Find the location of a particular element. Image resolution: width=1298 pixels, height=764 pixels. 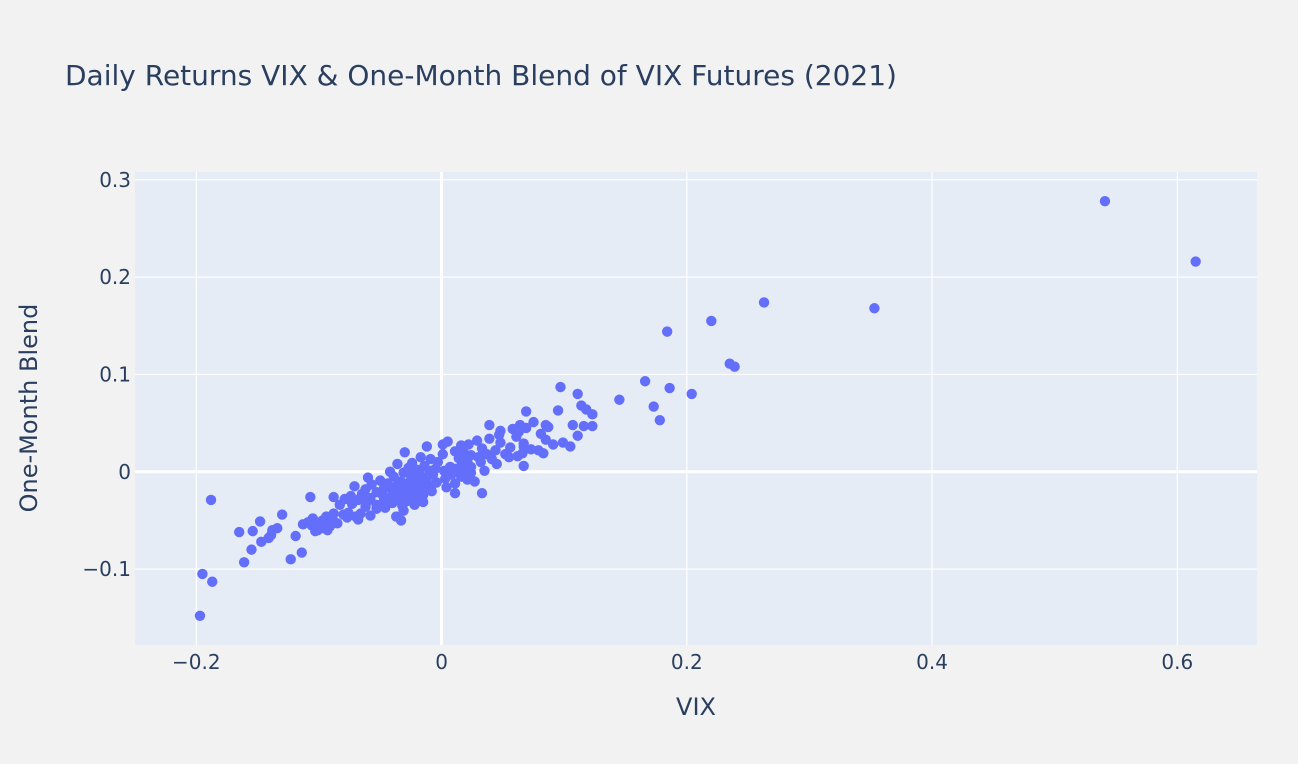

y-tick-label: 0.3 is located at coordinates (115, 180).